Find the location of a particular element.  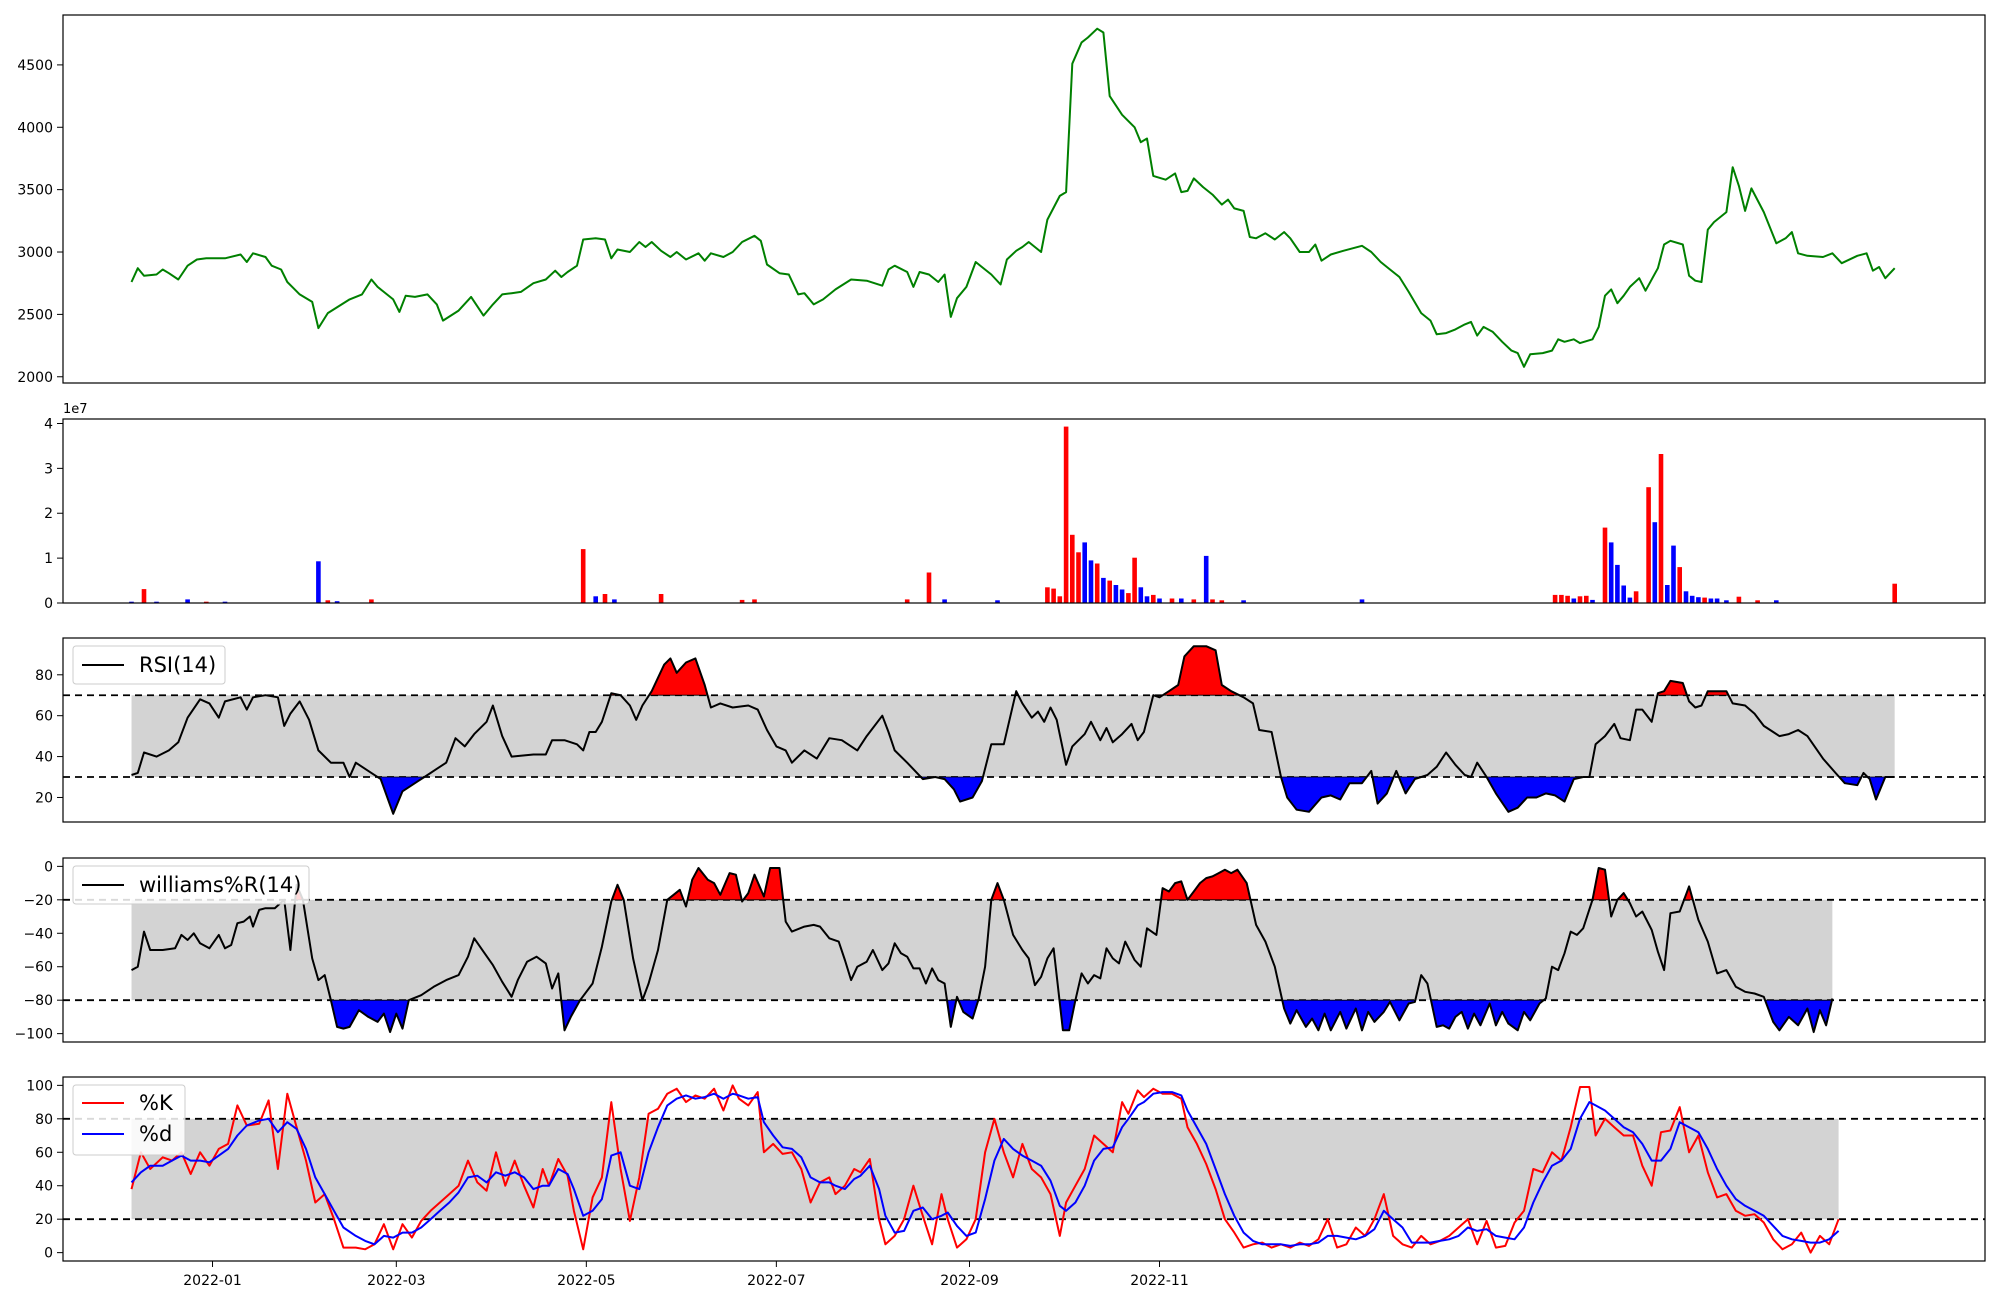

price-ytick-label: 2000 is located at coordinates (35, 378).